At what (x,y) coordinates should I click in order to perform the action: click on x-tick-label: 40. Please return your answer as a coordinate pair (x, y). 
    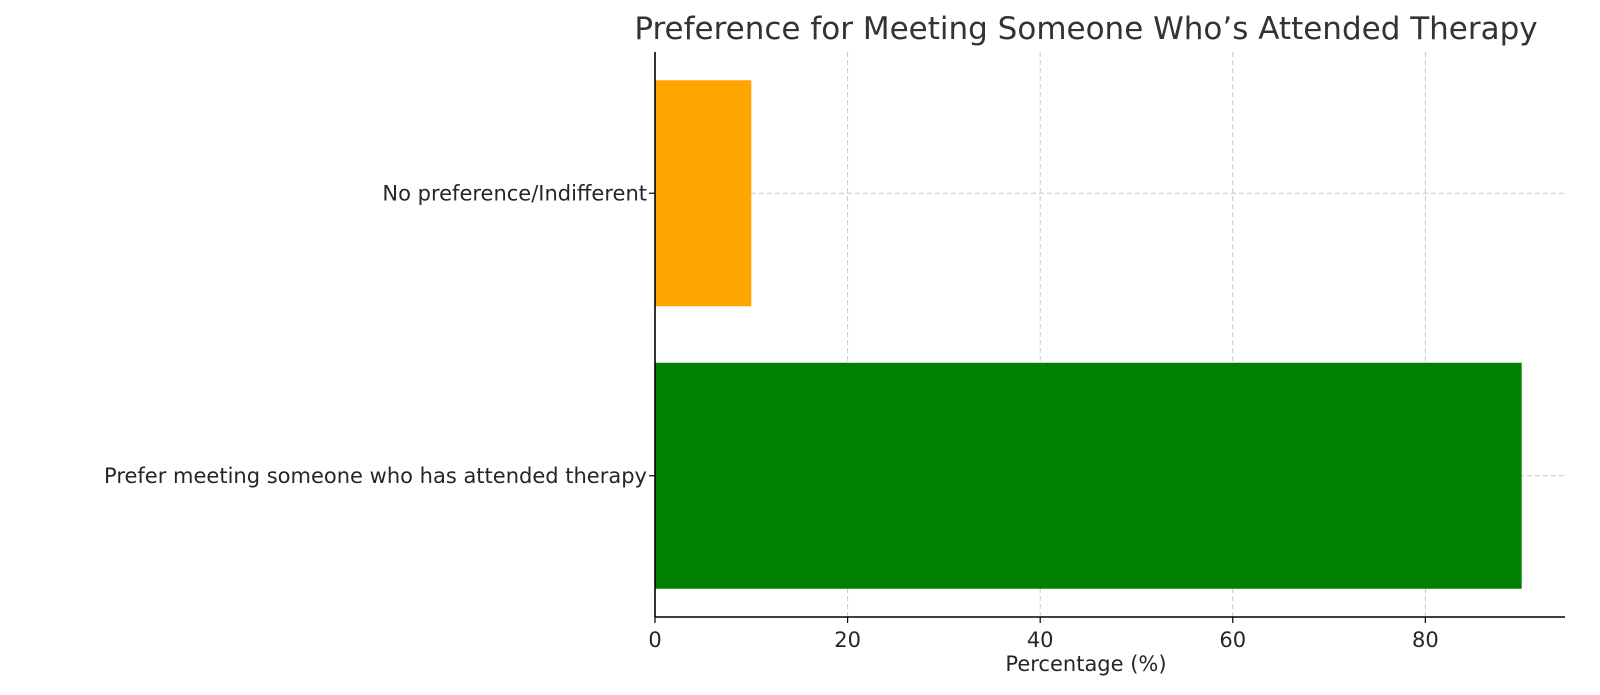
    Looking at the image, I should click on (1040, 640).